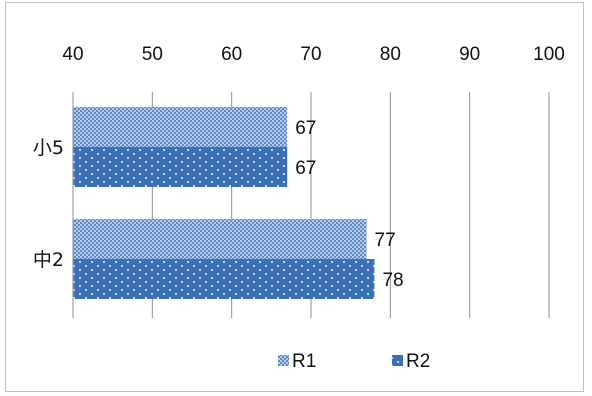  Describe the element at coordinates (418, 361) in the screenshot. I see `legend-label: R2` at that location.